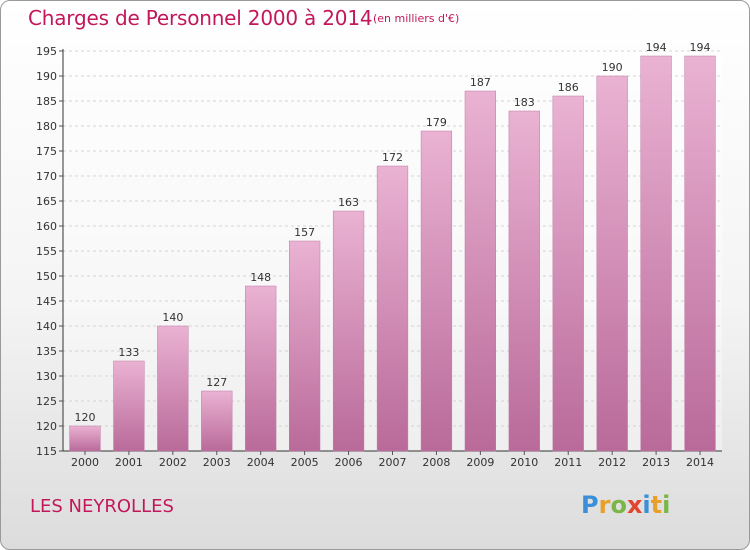  What do you see at coordinates (260, 277) in the screenshot?
I see `data-label: 148` at bounding box center [260, 277].